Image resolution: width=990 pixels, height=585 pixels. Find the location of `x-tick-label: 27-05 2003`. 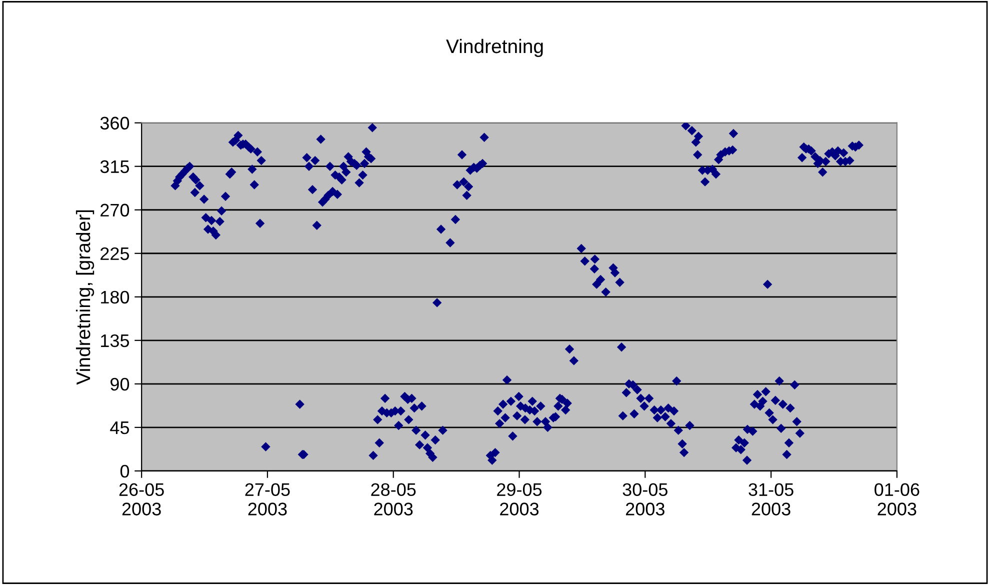

x-tick-label: 27-05 2003 is located at coordinates (267, 499).